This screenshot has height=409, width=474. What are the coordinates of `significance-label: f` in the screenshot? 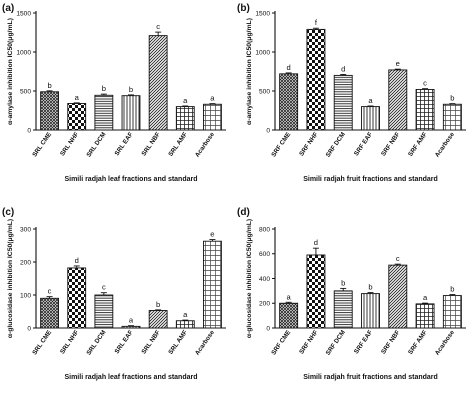 It's located at (316, 22).